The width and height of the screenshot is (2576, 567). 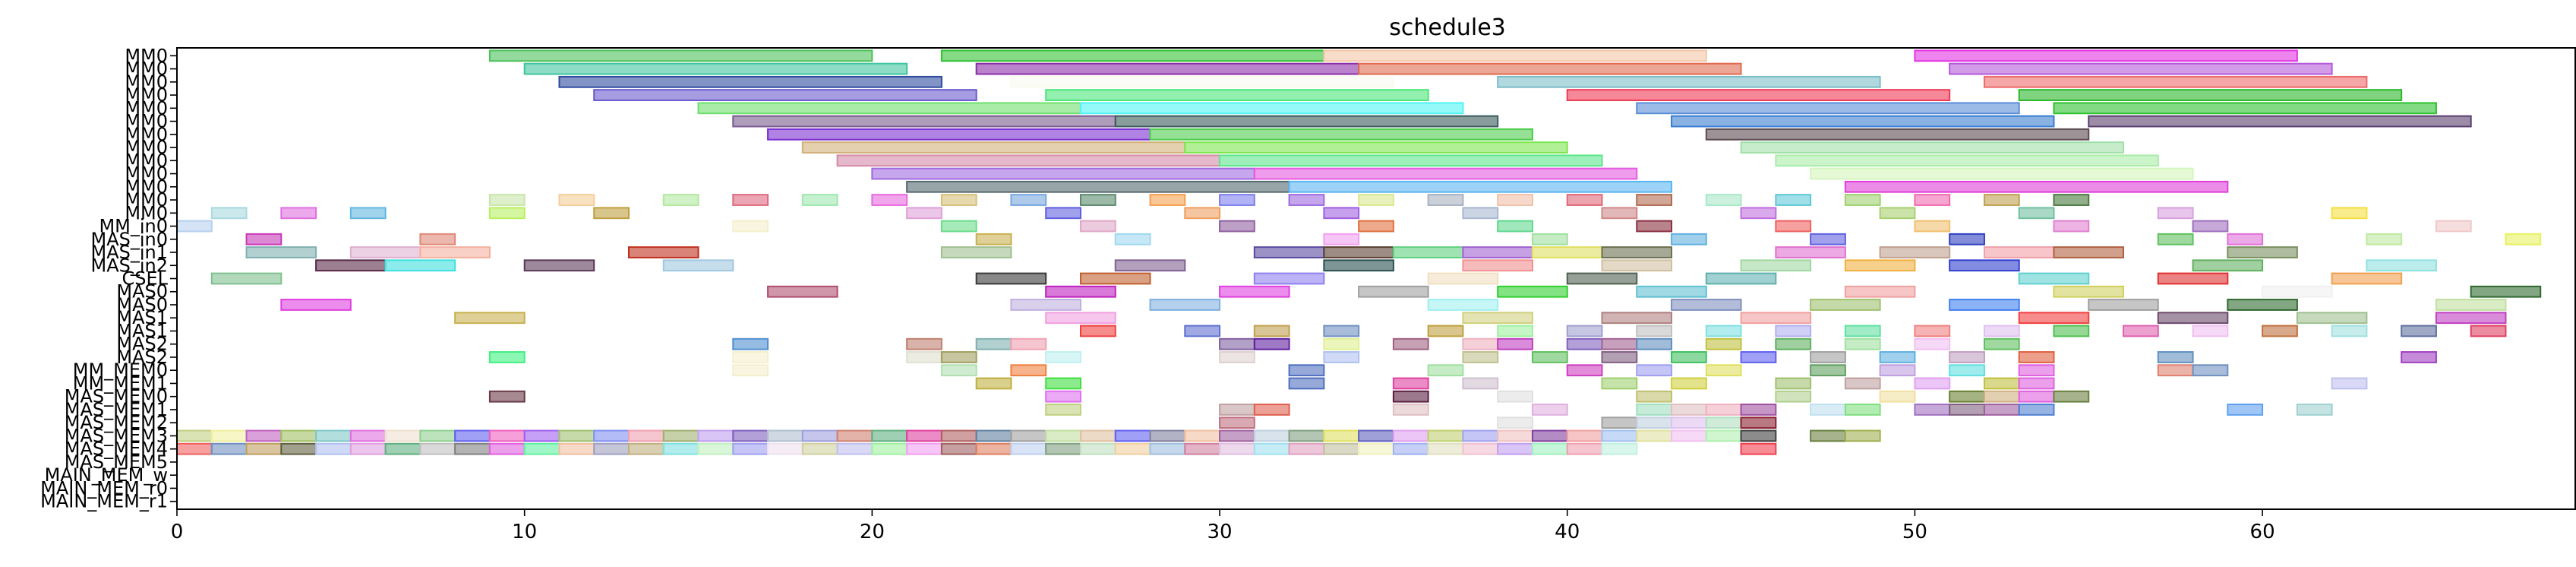 I want to click on y-tick-label: MM_MEM0, so click(x=121, y=370).